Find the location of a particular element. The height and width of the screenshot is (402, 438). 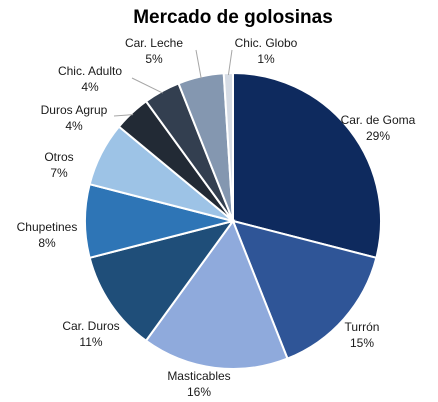

leader-line-car-leche is located at coordinates (198, 64).